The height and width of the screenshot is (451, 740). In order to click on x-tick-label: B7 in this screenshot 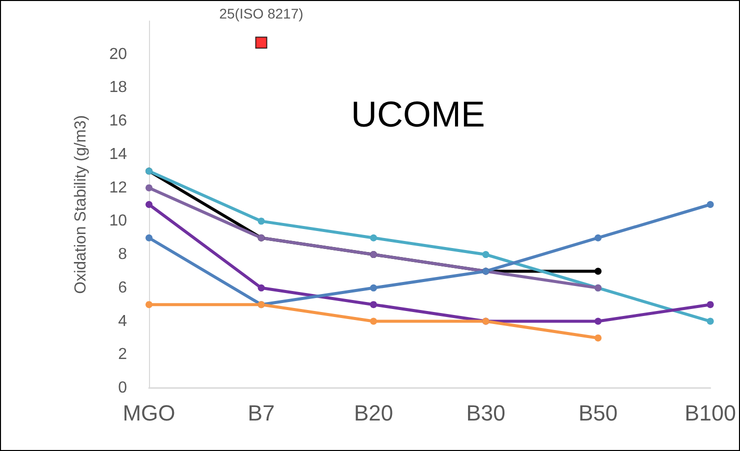, I will do `click(261, 413)`.